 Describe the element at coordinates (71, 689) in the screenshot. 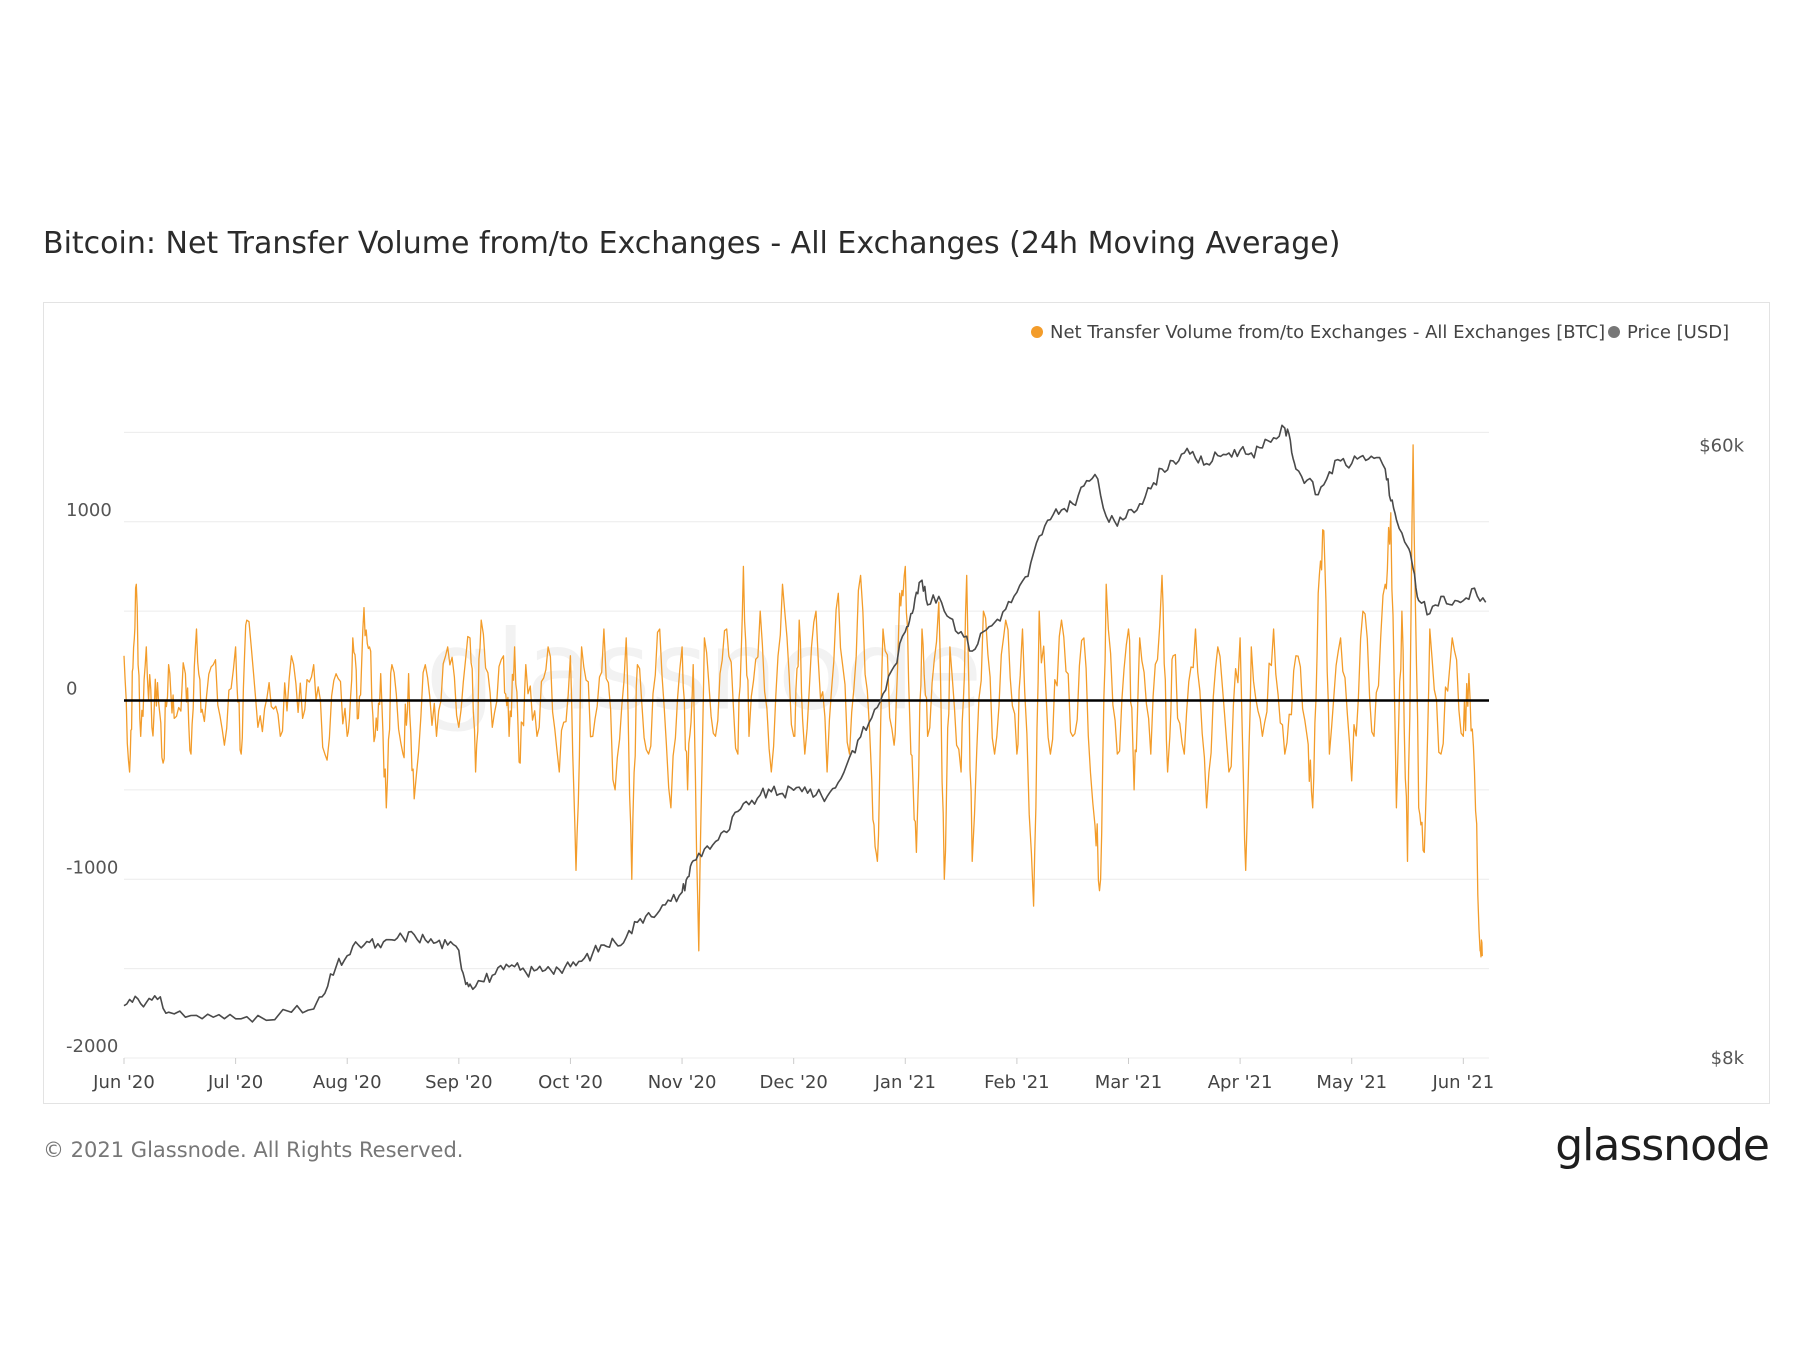

I see `y-left-tick-label: 0` at that location.